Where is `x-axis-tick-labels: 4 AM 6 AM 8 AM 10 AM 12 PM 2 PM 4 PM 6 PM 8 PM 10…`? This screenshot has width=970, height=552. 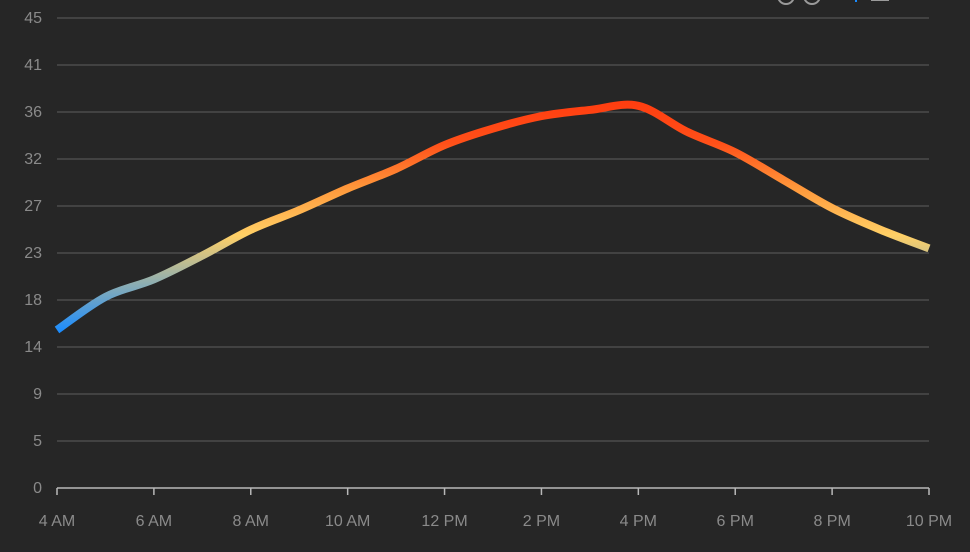 x-axis-tick-labels: 4 AM 6 AM 8 AM 10 AM 12 PM 2 PM 4 PM 6 PM 8 PM 10… is located at coordinates (495, 521).